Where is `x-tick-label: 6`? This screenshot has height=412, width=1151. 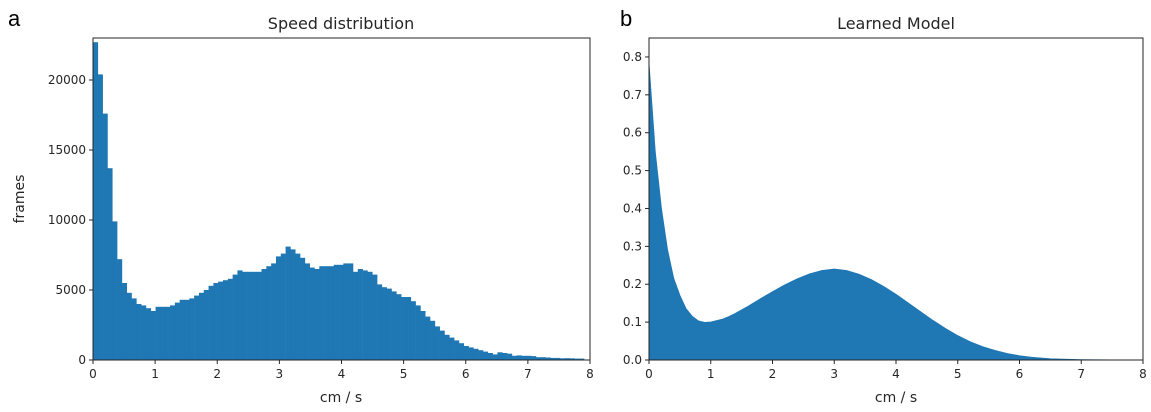 x-tick-label: 6 is located at coordinates (1020, 374).